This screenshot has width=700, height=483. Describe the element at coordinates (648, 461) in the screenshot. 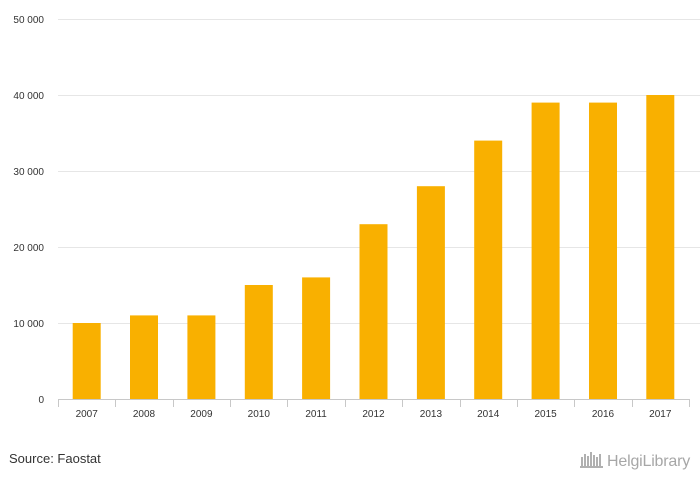

I see `brand-name: HelgiLibrary` at that location.